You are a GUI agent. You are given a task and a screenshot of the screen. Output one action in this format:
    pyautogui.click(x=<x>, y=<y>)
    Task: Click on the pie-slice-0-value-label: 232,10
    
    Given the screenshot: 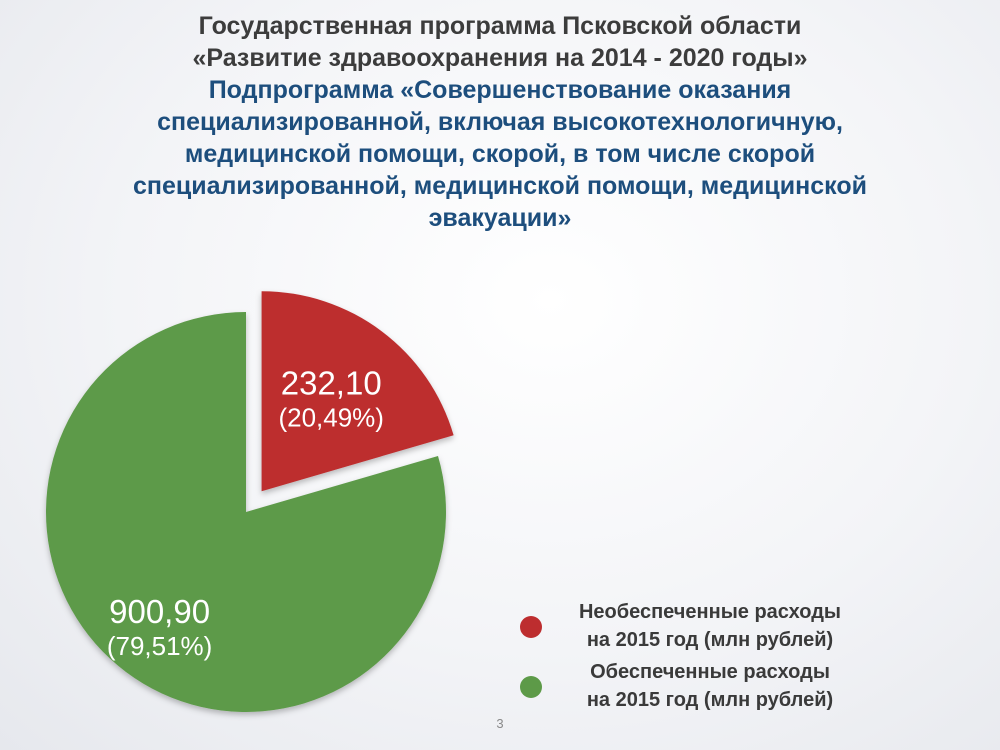 What is the action you would take?
    pyautogui.click(x=331, y=382)
    